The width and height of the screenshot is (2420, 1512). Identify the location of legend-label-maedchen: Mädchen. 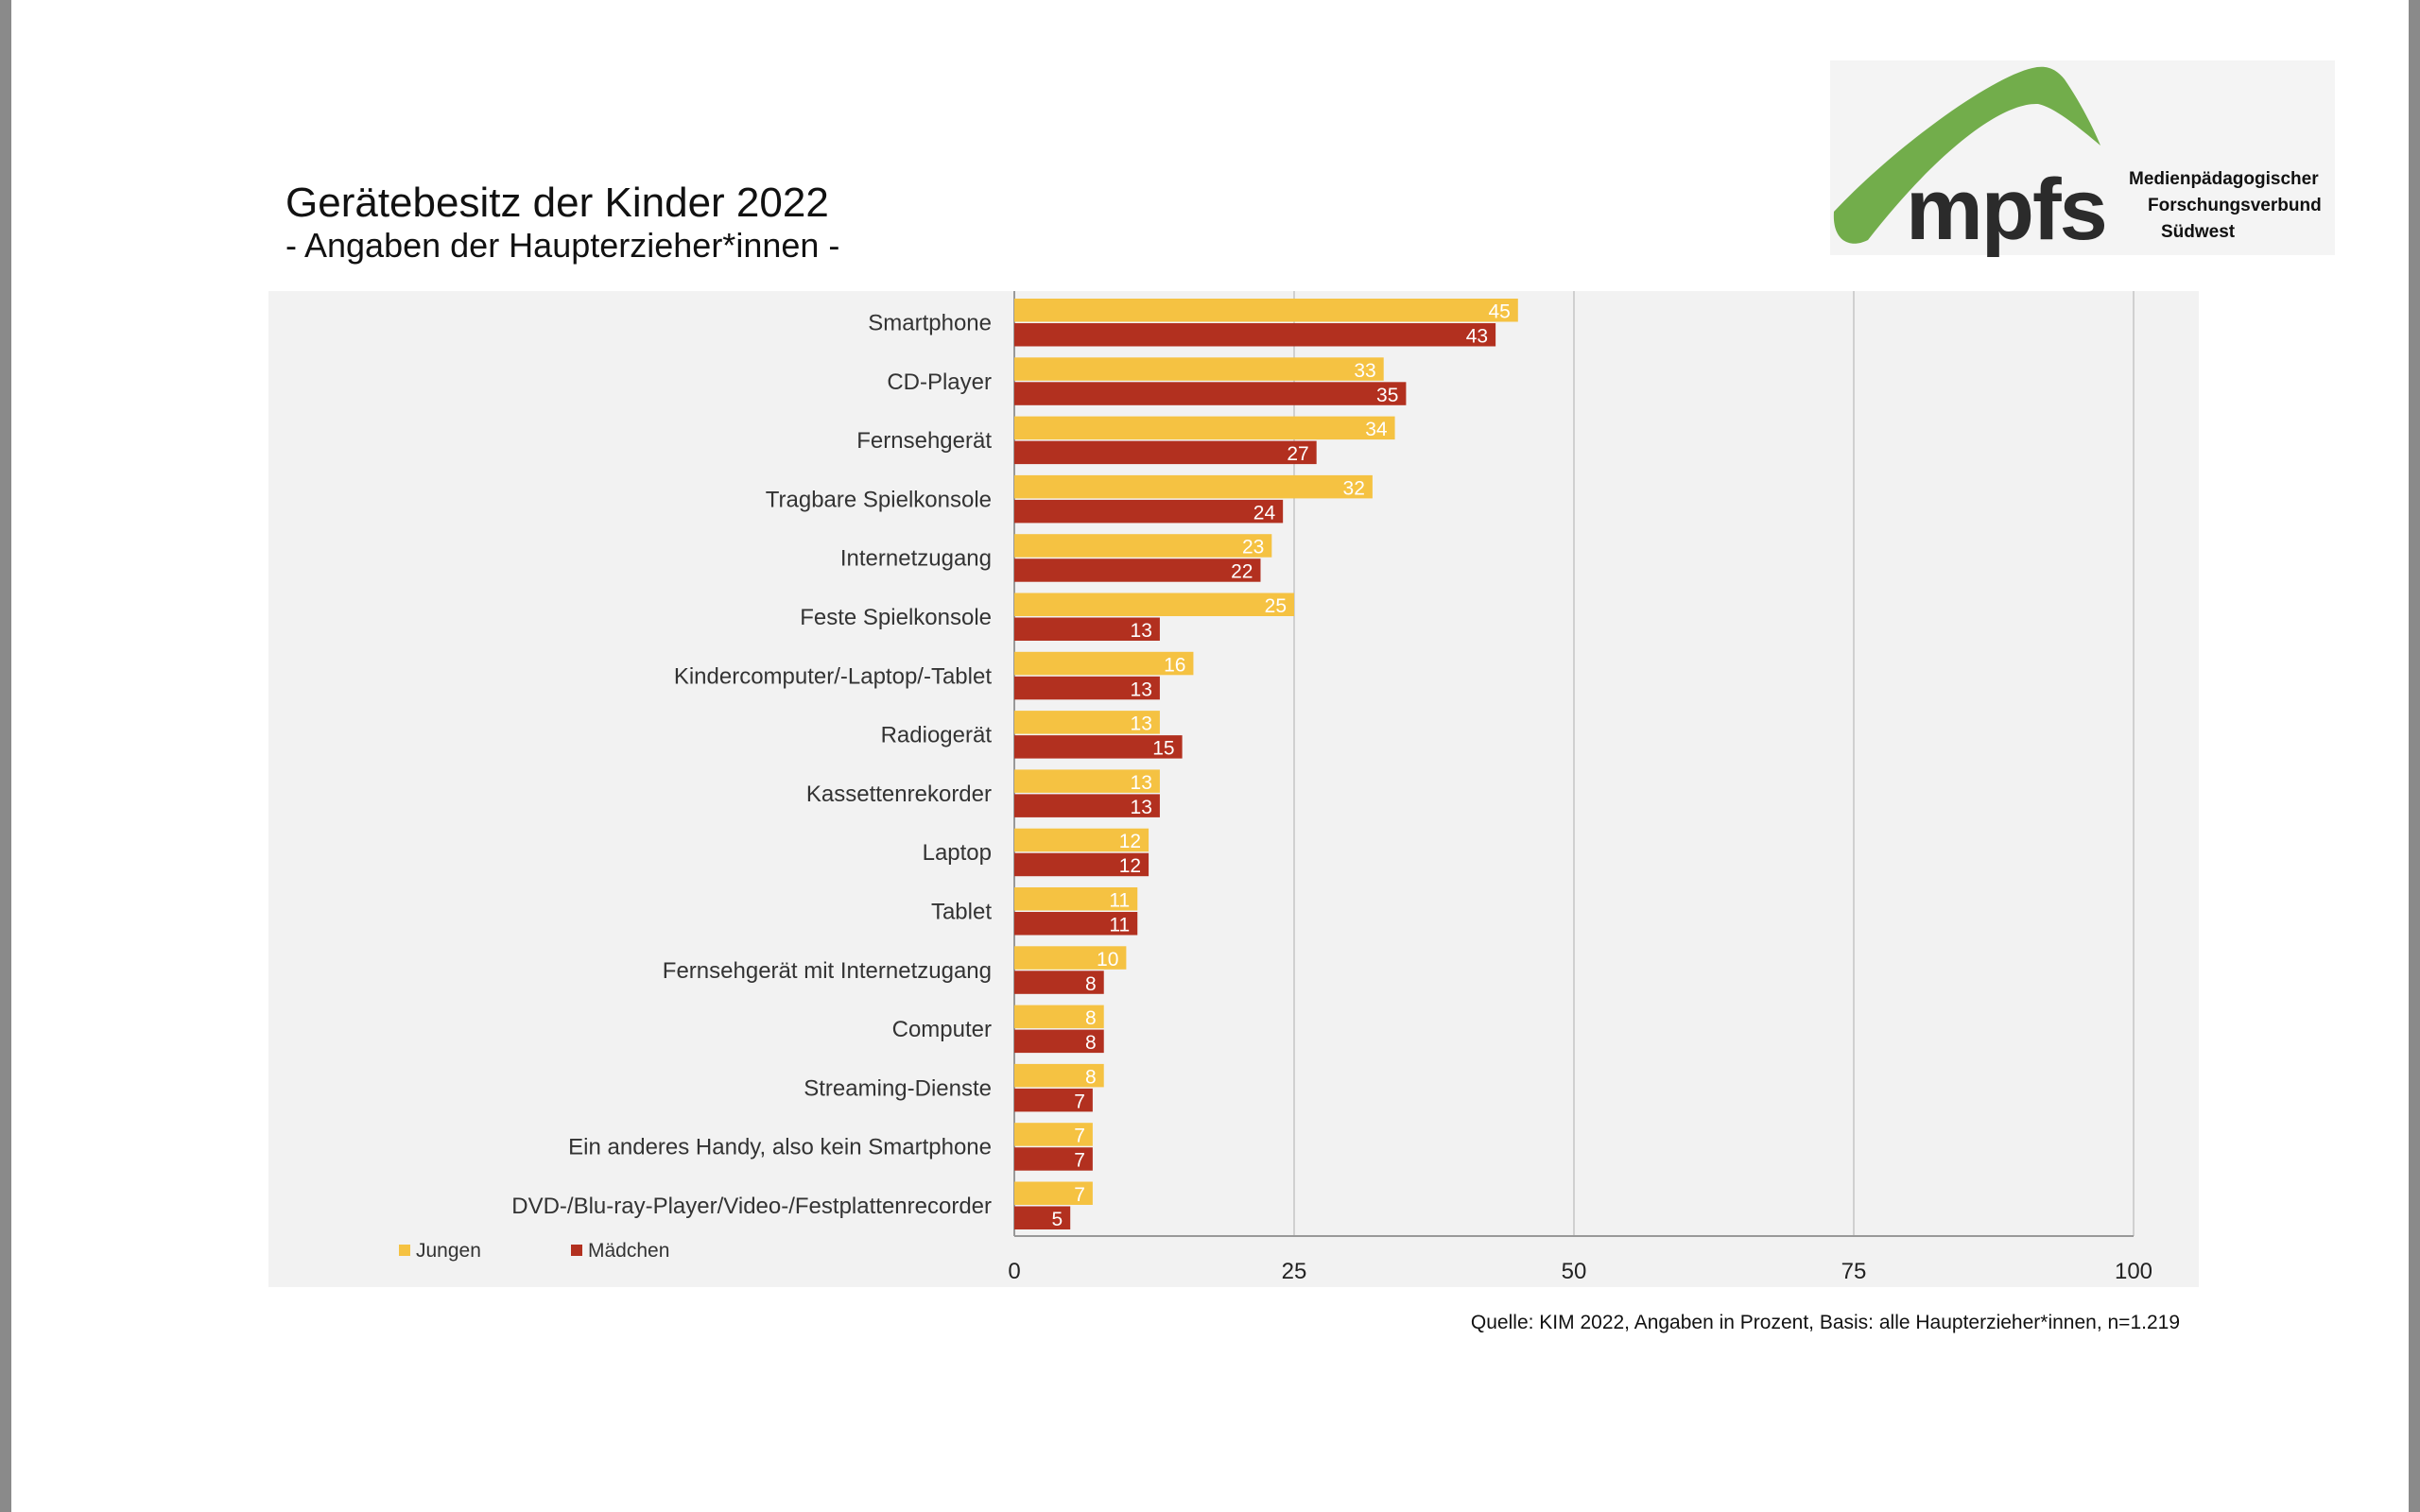
(628, 1251).